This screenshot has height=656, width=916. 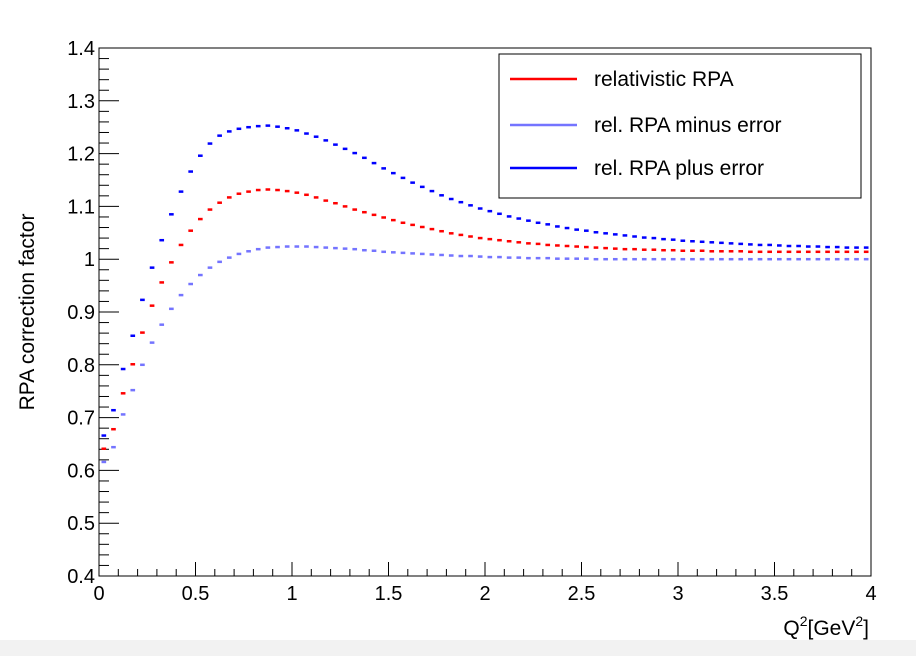 I want to click on x-tick-label-2: 2, so click(x=484, y=594).